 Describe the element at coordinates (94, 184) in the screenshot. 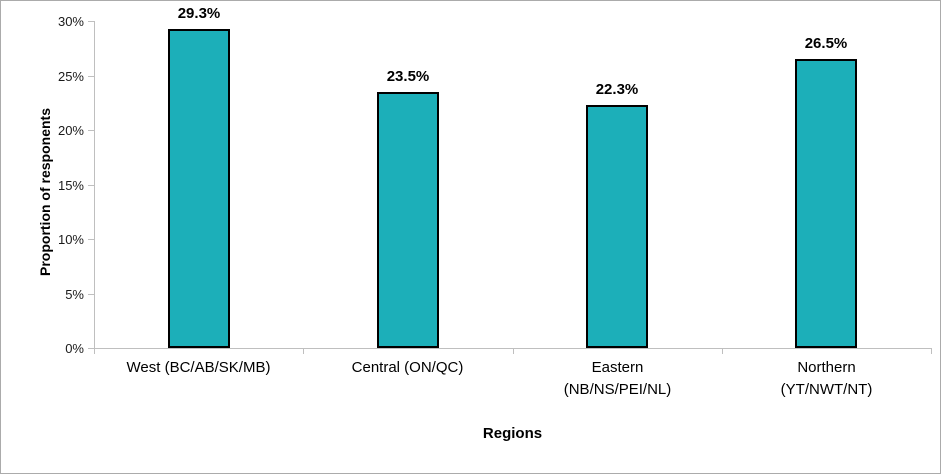

I see `y-axis-line` at that location.